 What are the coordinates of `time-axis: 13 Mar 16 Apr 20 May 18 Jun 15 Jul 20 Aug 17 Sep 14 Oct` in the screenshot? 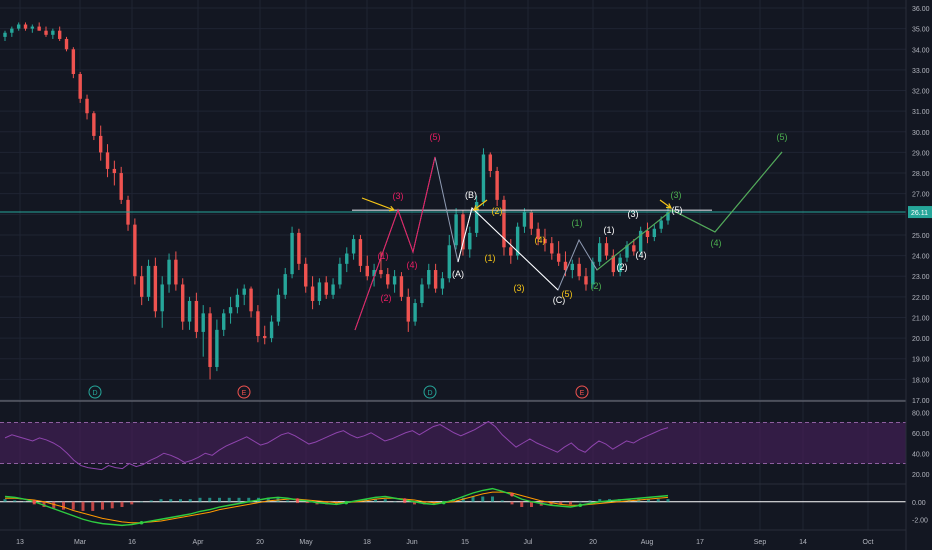 It's located at (453, 537).